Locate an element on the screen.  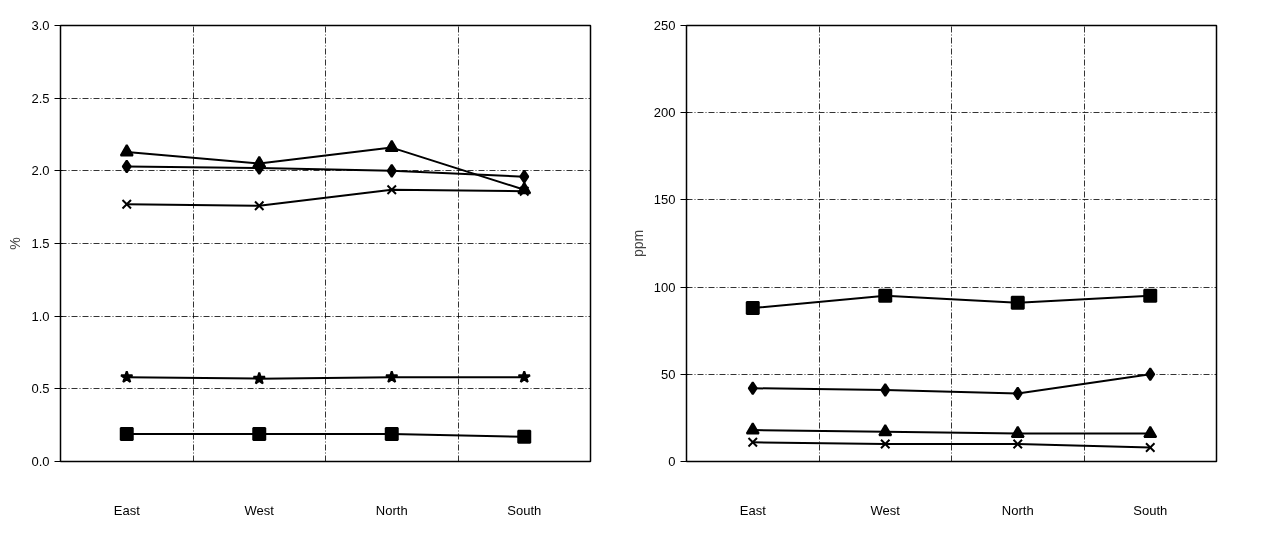
y-tick-label: 1.0 is located at coordinates (40, 316).